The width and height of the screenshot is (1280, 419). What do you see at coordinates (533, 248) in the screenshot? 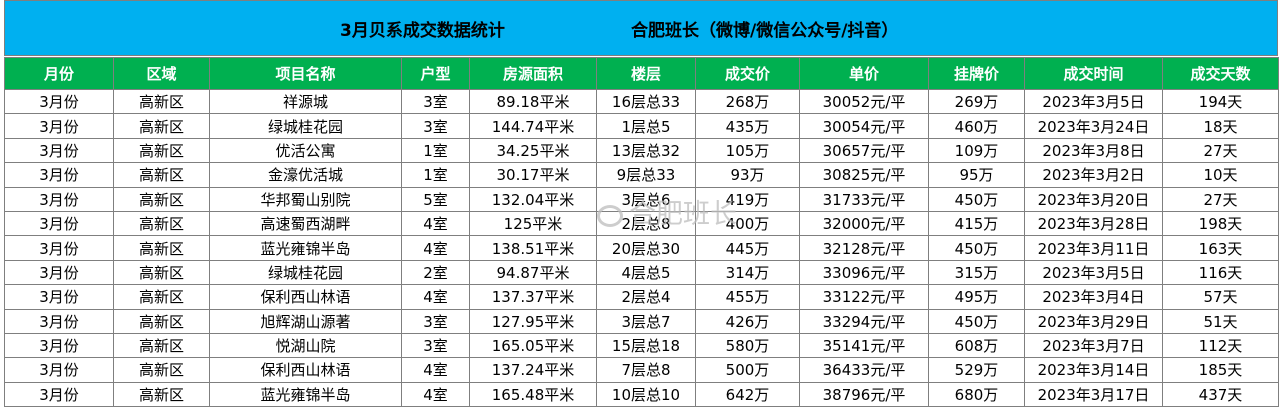
I see `area-cell: 138.51平米` at bounding box center [533, 248].